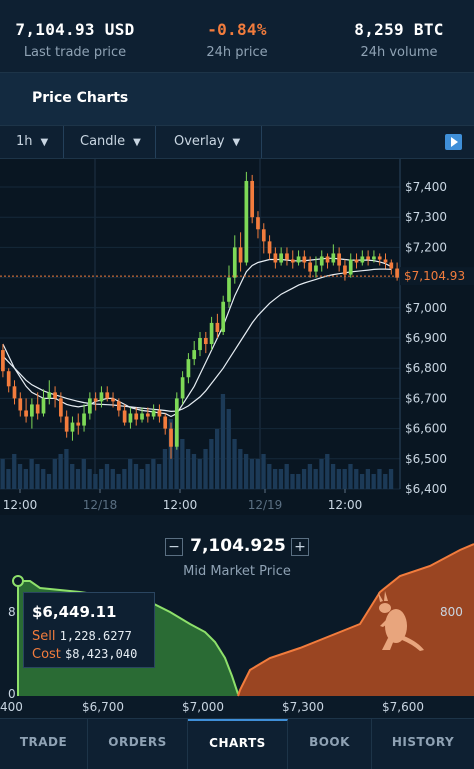 The image size is (474, 769). Describe the element at coordinates (110, 142) in the screenshot. I see `chart-type-dropdown: Candle ▼` at that location.